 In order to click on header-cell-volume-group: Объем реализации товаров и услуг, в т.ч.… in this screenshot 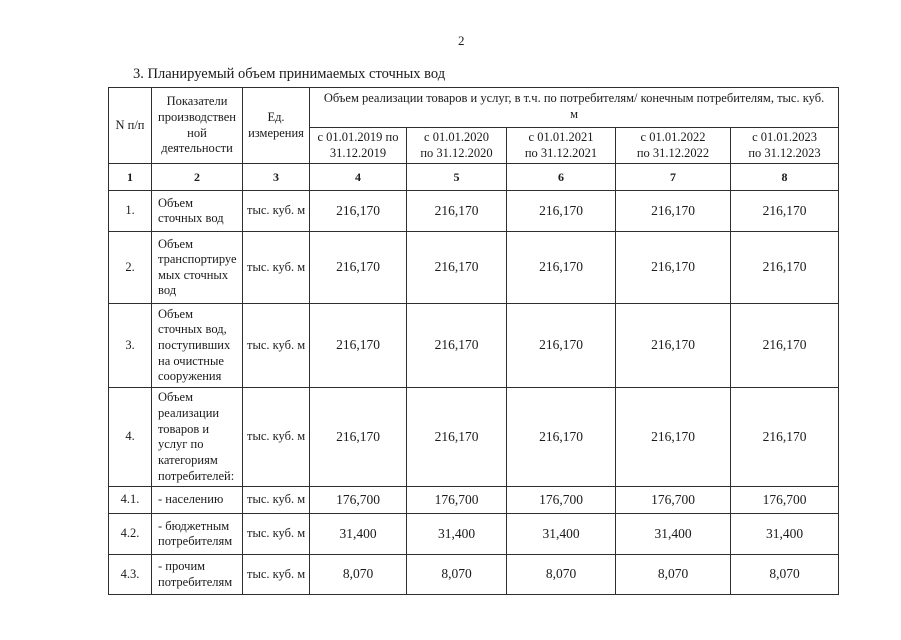, I will do `click(574, 107)`.